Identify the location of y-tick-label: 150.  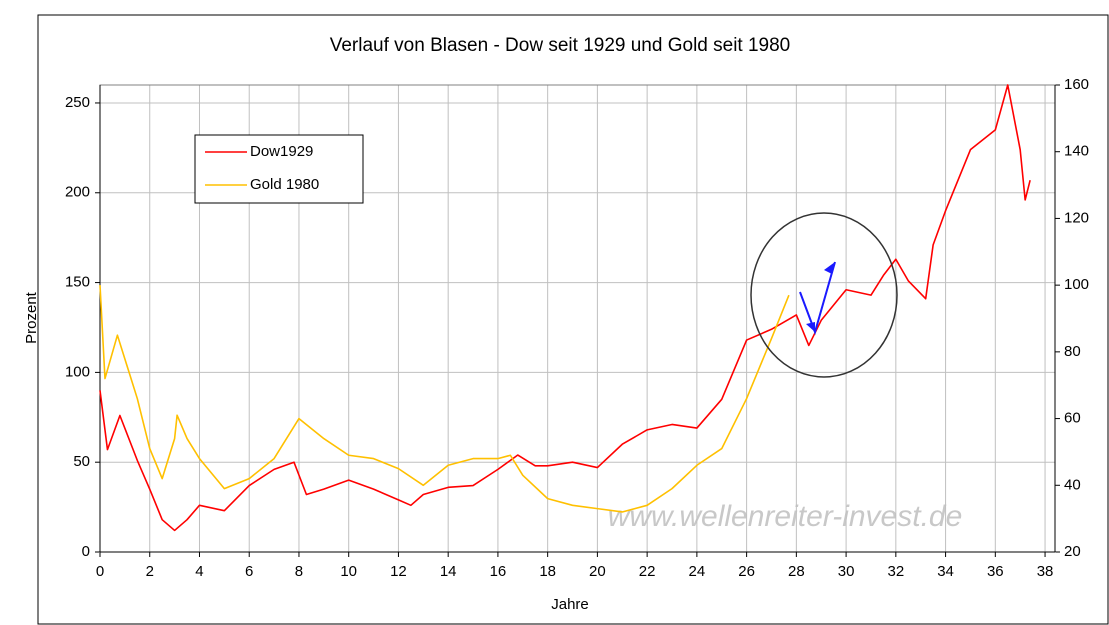
(77, 282).